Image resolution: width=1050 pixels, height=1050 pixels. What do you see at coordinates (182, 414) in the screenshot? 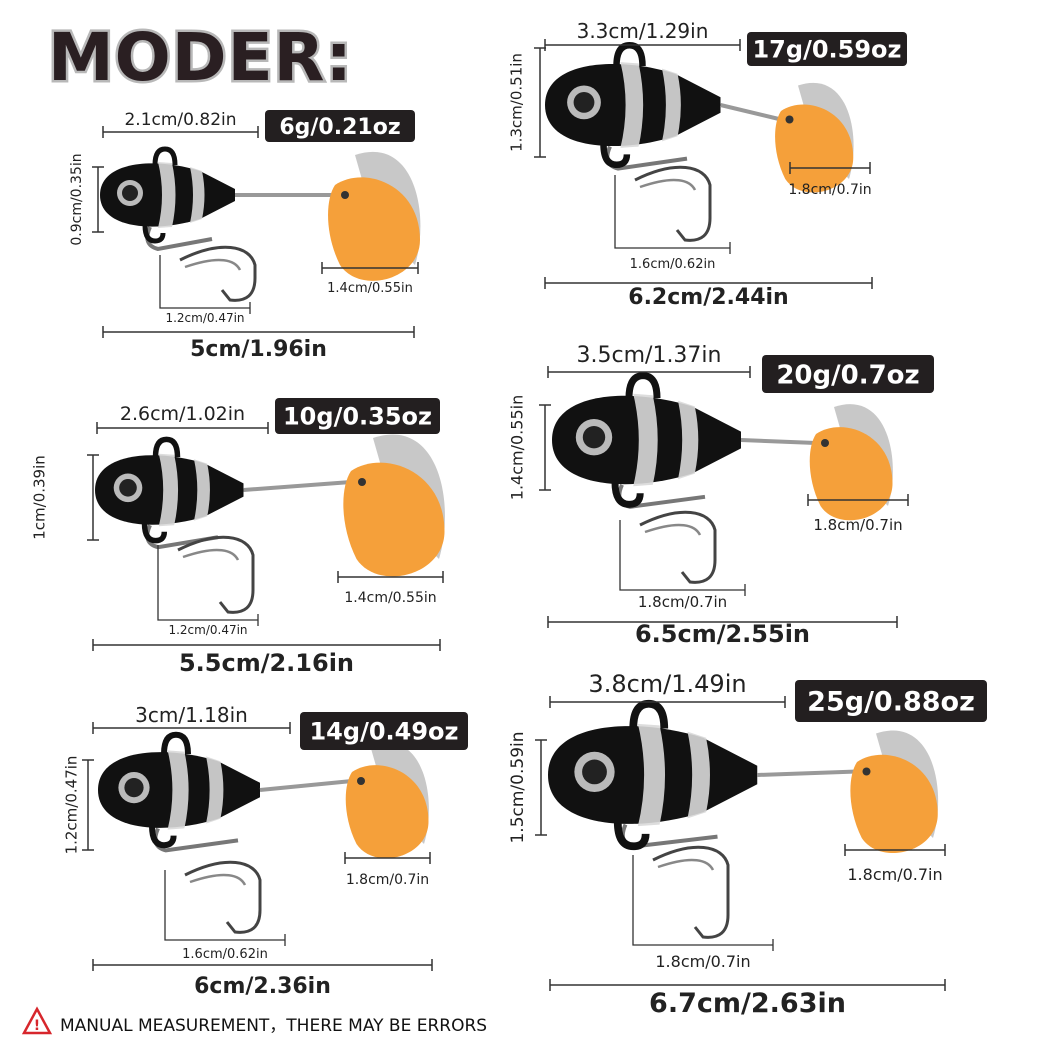
I see `head-length-label: 2.6cm/1.02in` at bounding box center [182, 414].